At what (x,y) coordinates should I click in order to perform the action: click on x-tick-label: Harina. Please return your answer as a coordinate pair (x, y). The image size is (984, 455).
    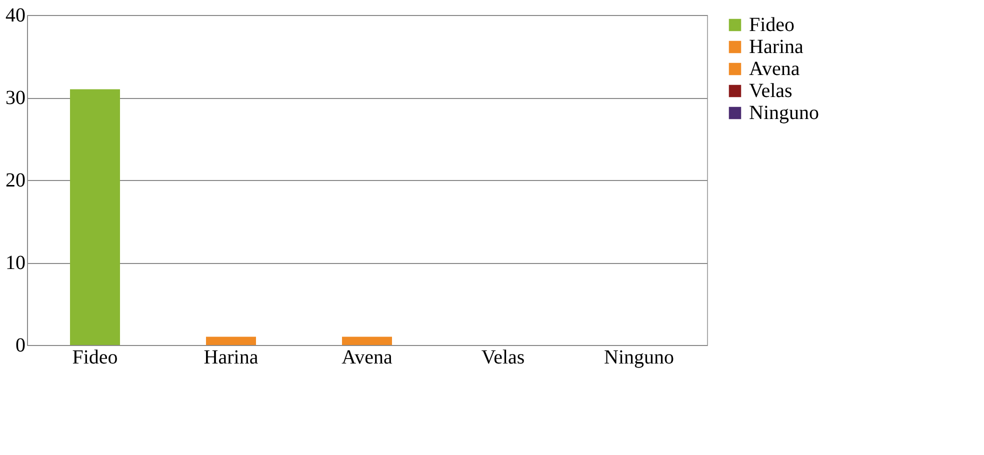
    Looking at the image, I should click on (231, 357).